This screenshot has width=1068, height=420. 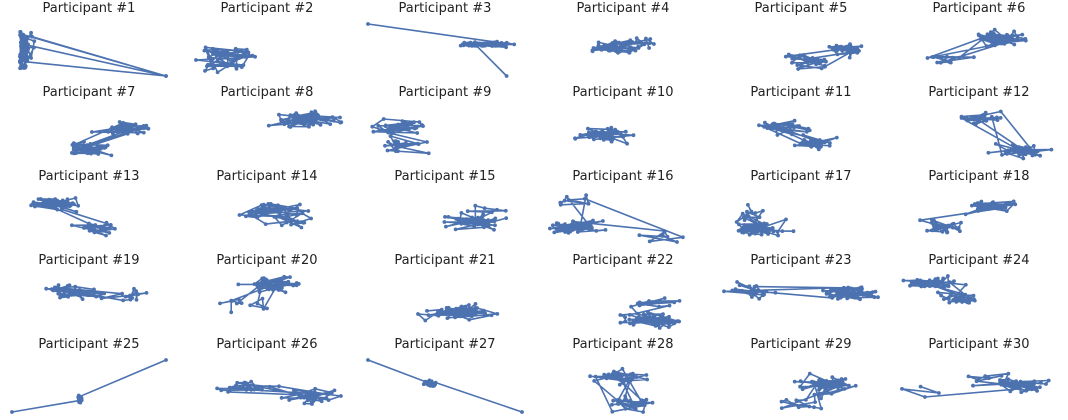 I want to click on trajectory-line, so click(x=441, y=50).